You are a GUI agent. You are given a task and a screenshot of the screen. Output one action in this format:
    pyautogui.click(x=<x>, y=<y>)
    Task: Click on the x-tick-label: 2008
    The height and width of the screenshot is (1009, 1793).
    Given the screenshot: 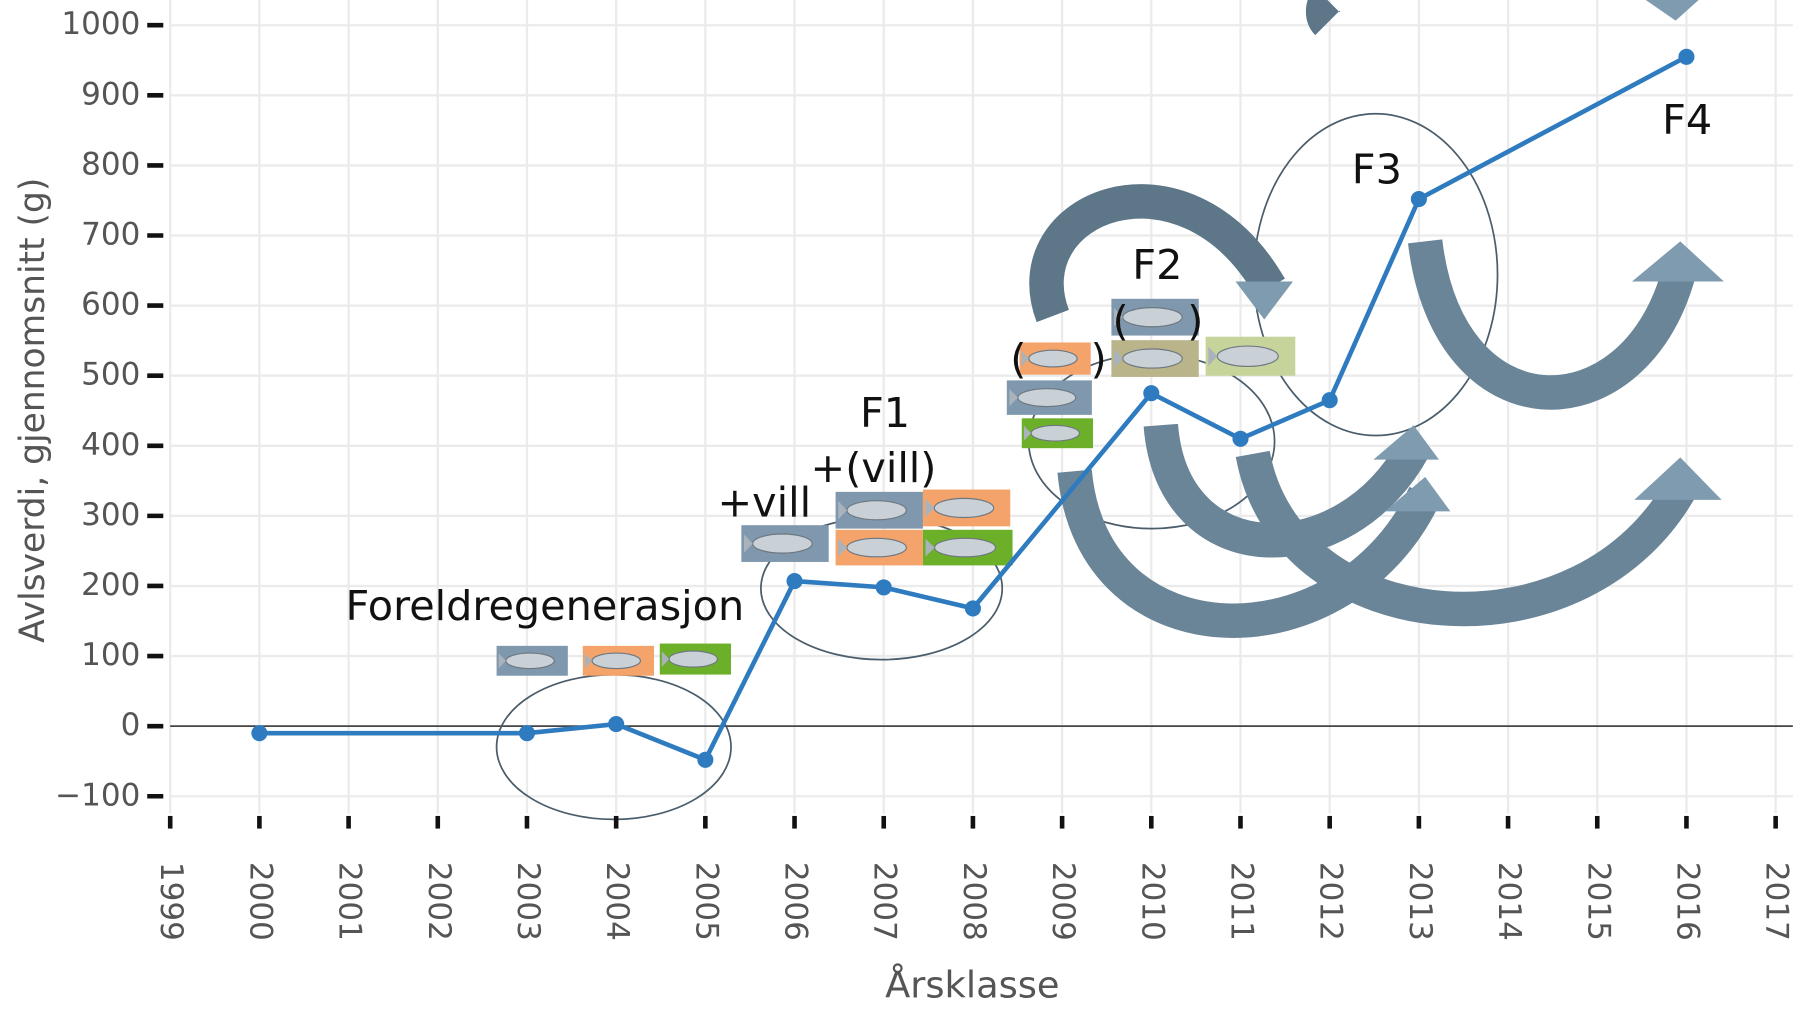 What is the action you would take?
    pyautogui.click(x=974, y=901)
    